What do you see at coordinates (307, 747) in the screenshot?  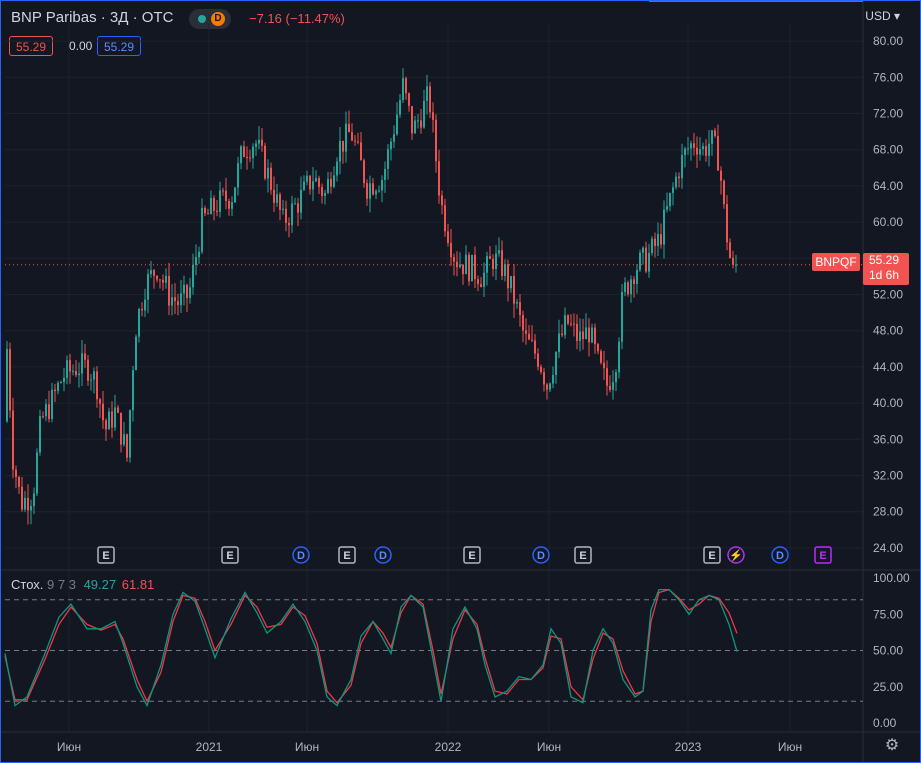 I see `time-tick-label: Июн` at bounding box center [307, 747].